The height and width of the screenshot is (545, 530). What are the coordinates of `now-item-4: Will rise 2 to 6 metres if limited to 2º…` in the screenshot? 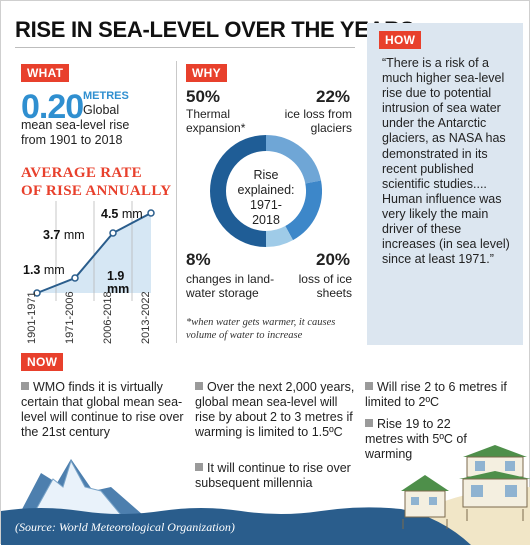 It's located at (442, 395).